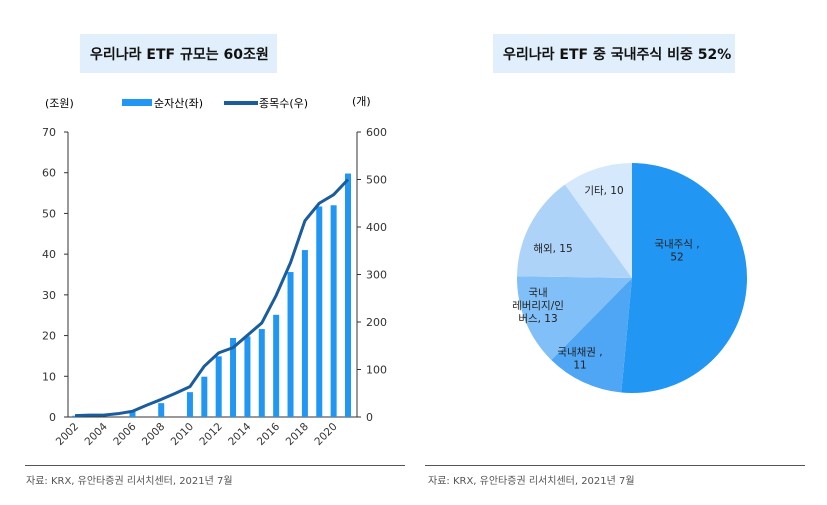 Image resolution: width=827 pixels, height=505 pixels. I want to click on left-tick-label: 70, so click(49, 132).